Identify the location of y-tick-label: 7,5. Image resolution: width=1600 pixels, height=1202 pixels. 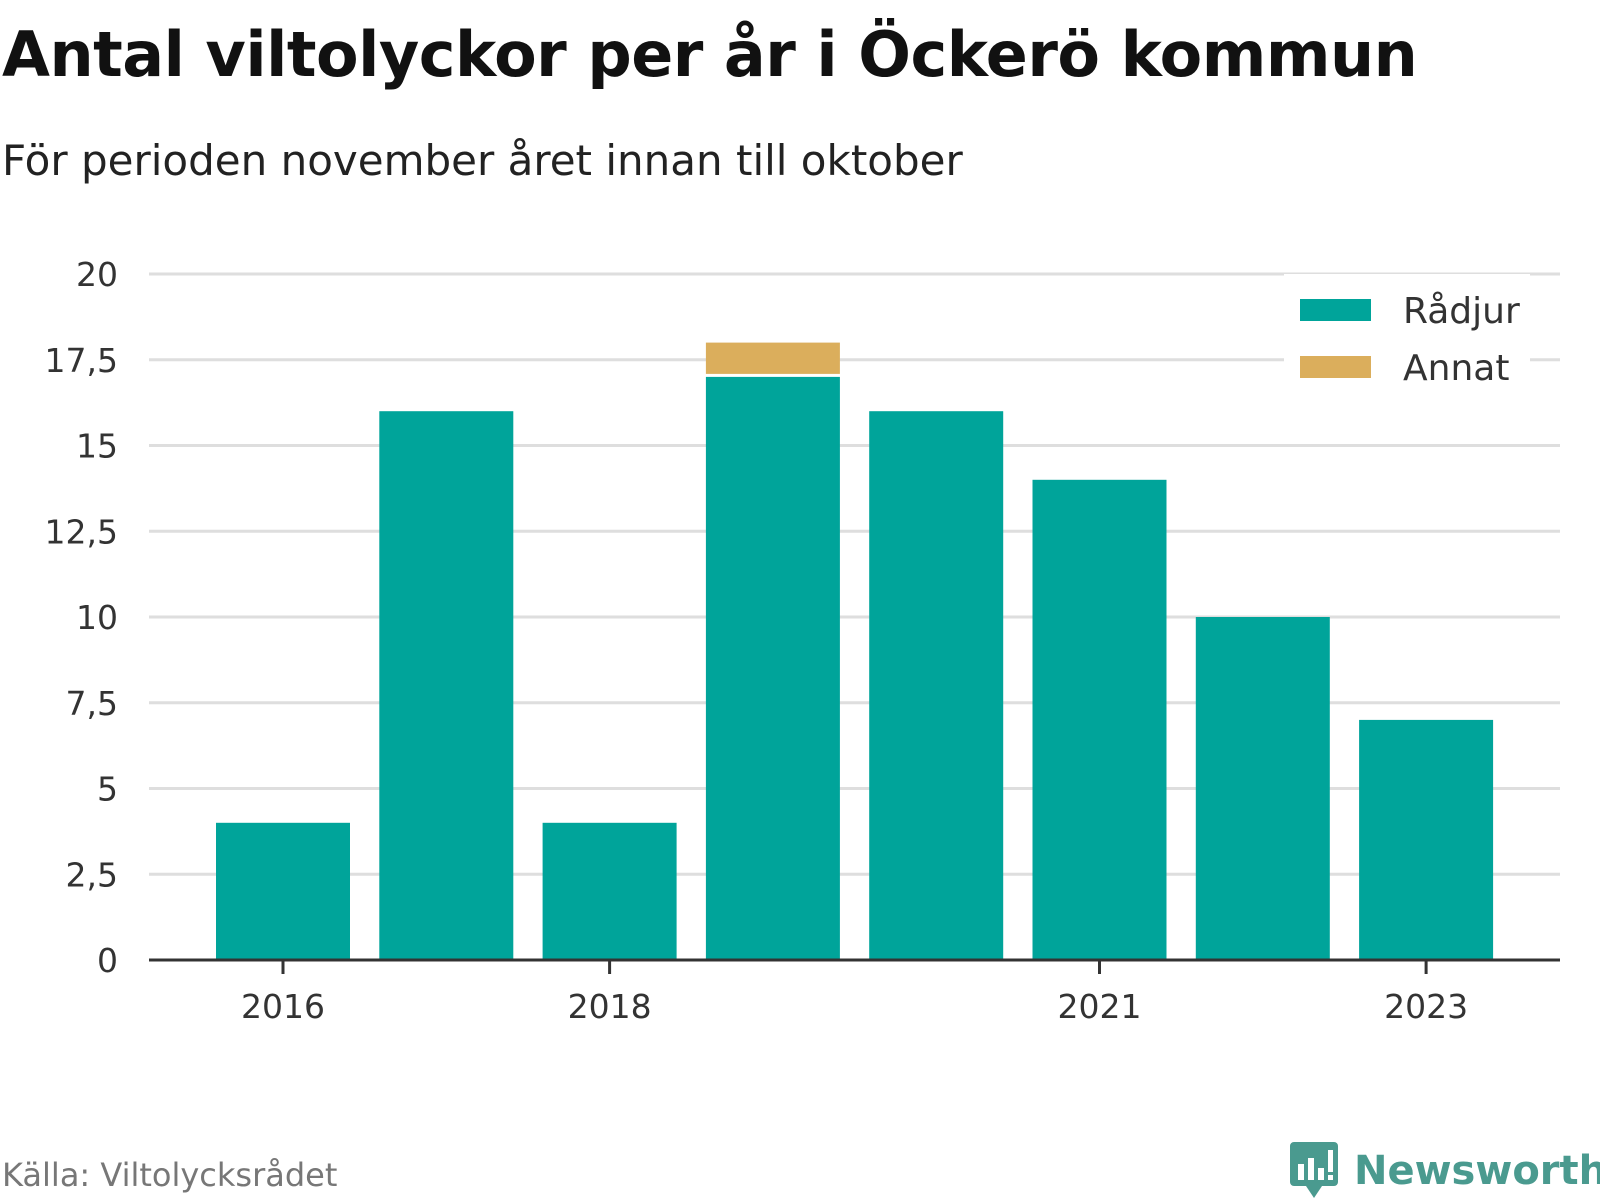
(92, 703).